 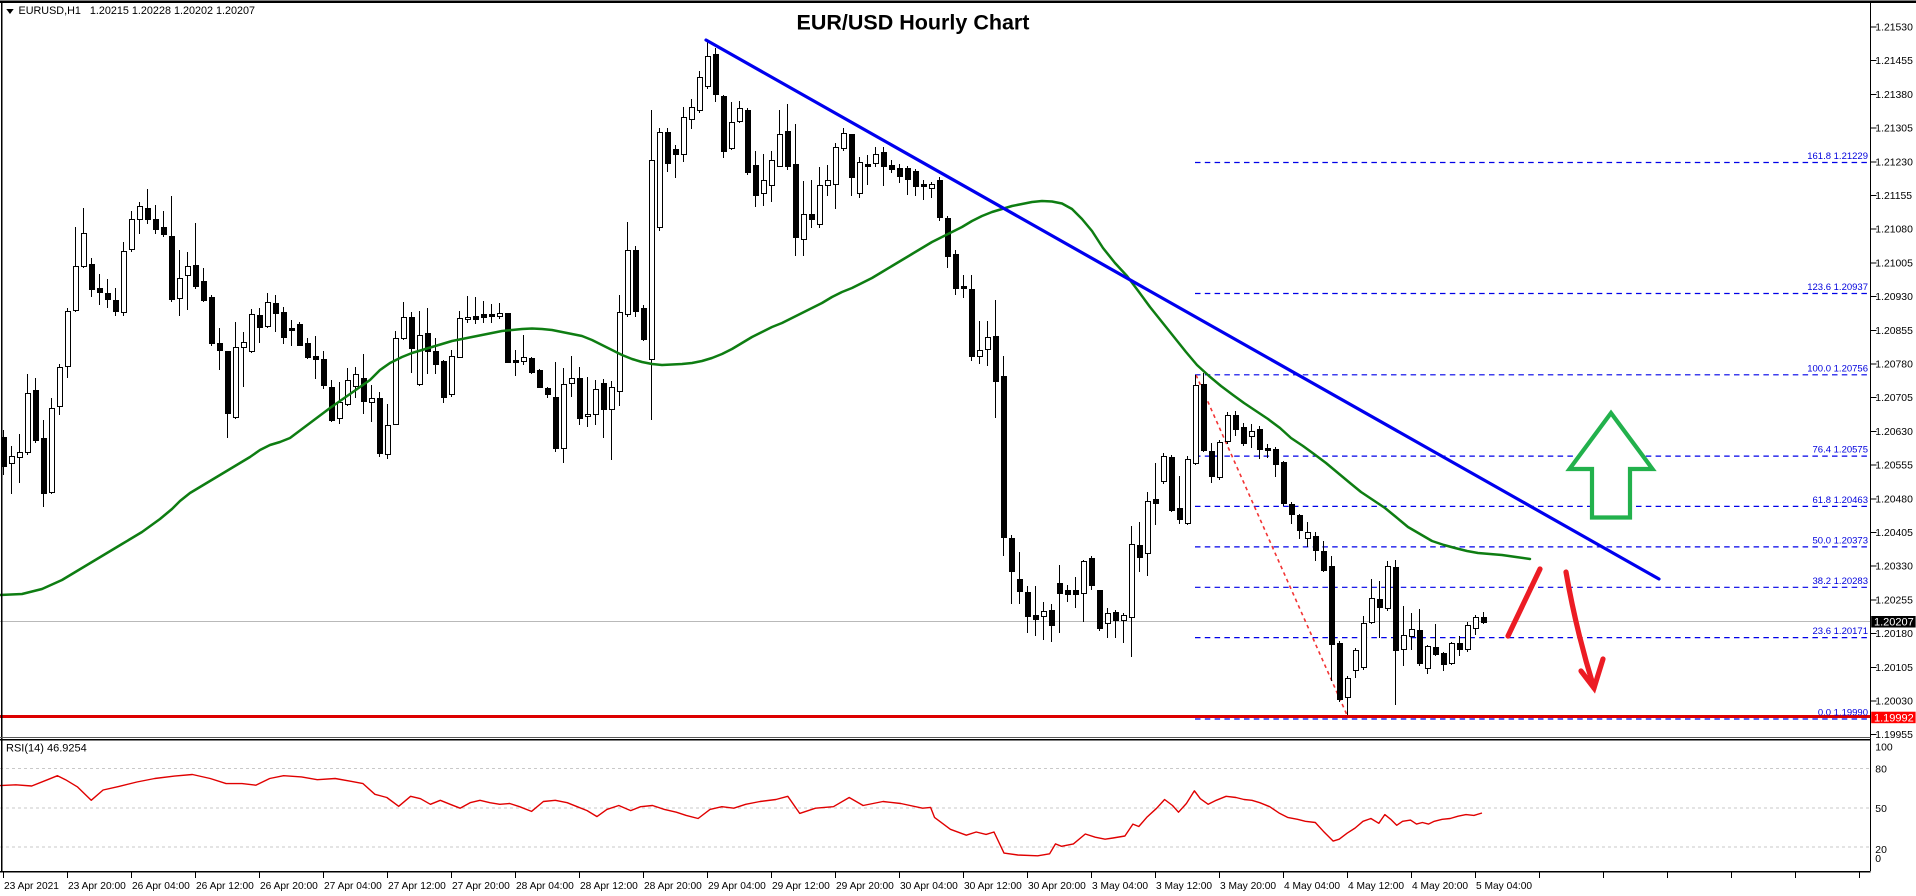 What do you see at coordinates (1894, 263) in the screenshot?
I see `svg-text: 1.21005` at bounding box center [1894, 263].